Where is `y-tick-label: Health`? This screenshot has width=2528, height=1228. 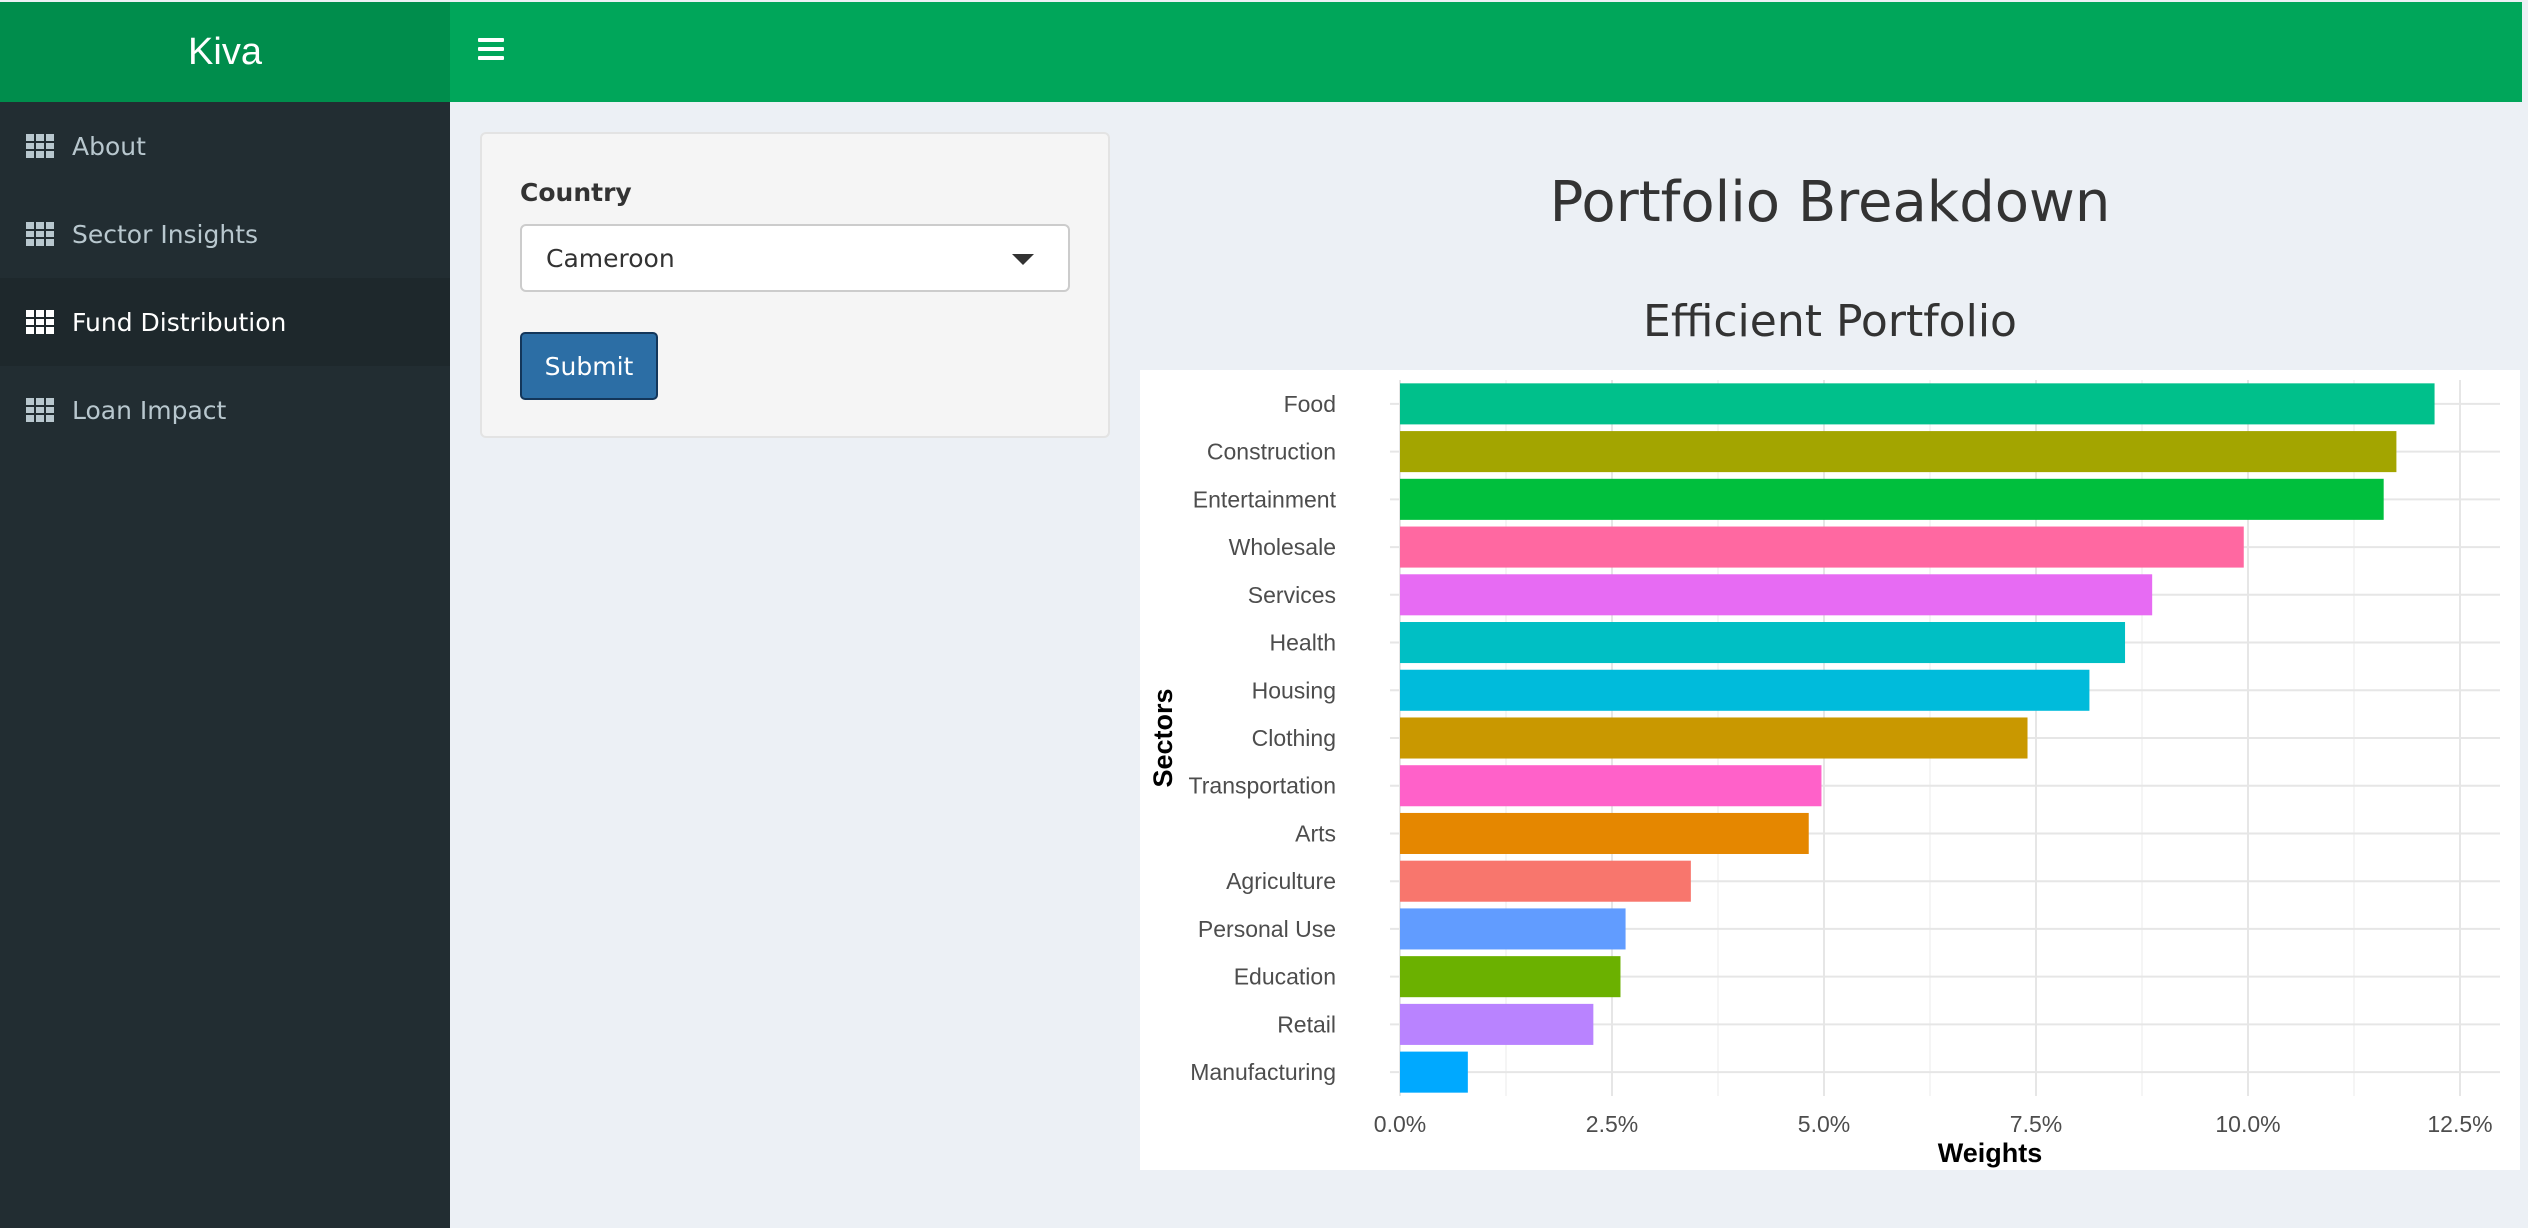
y-tick-label: Health is located at coordinates (1303, 643).